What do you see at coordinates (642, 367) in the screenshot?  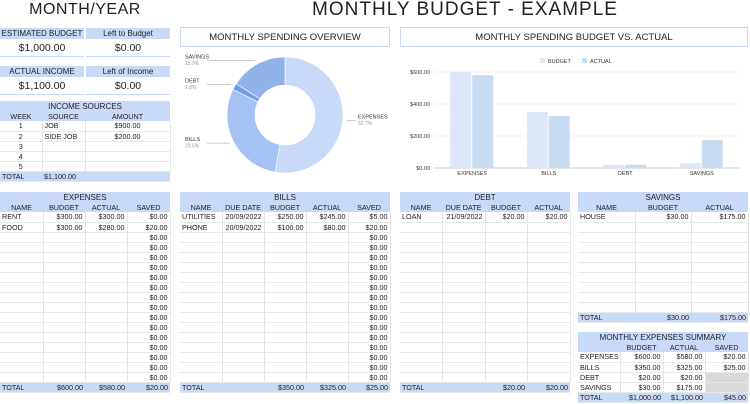 I see `cell: $350.00` at bounding box center [642, 367].